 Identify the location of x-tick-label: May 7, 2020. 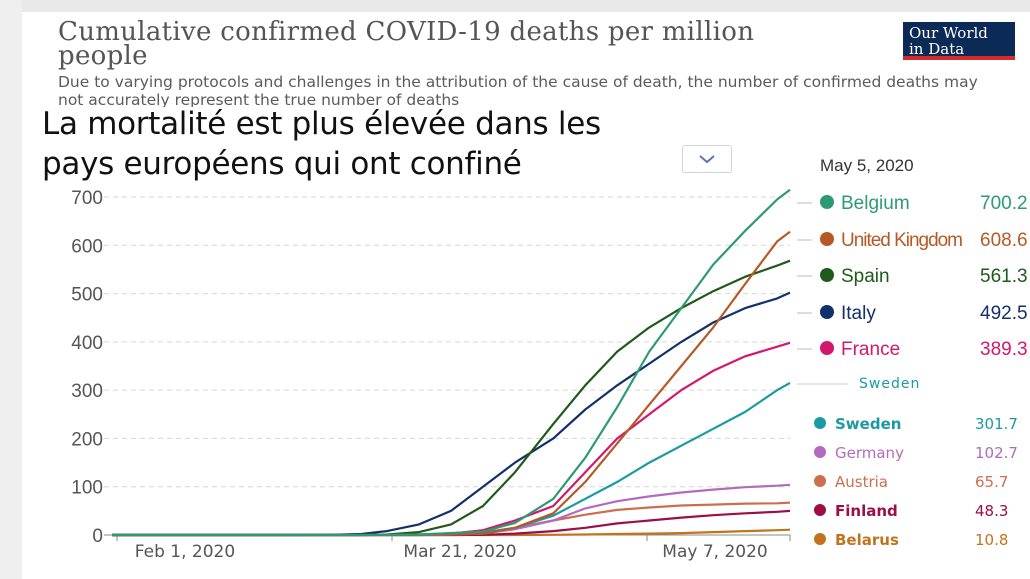
(714, 552).